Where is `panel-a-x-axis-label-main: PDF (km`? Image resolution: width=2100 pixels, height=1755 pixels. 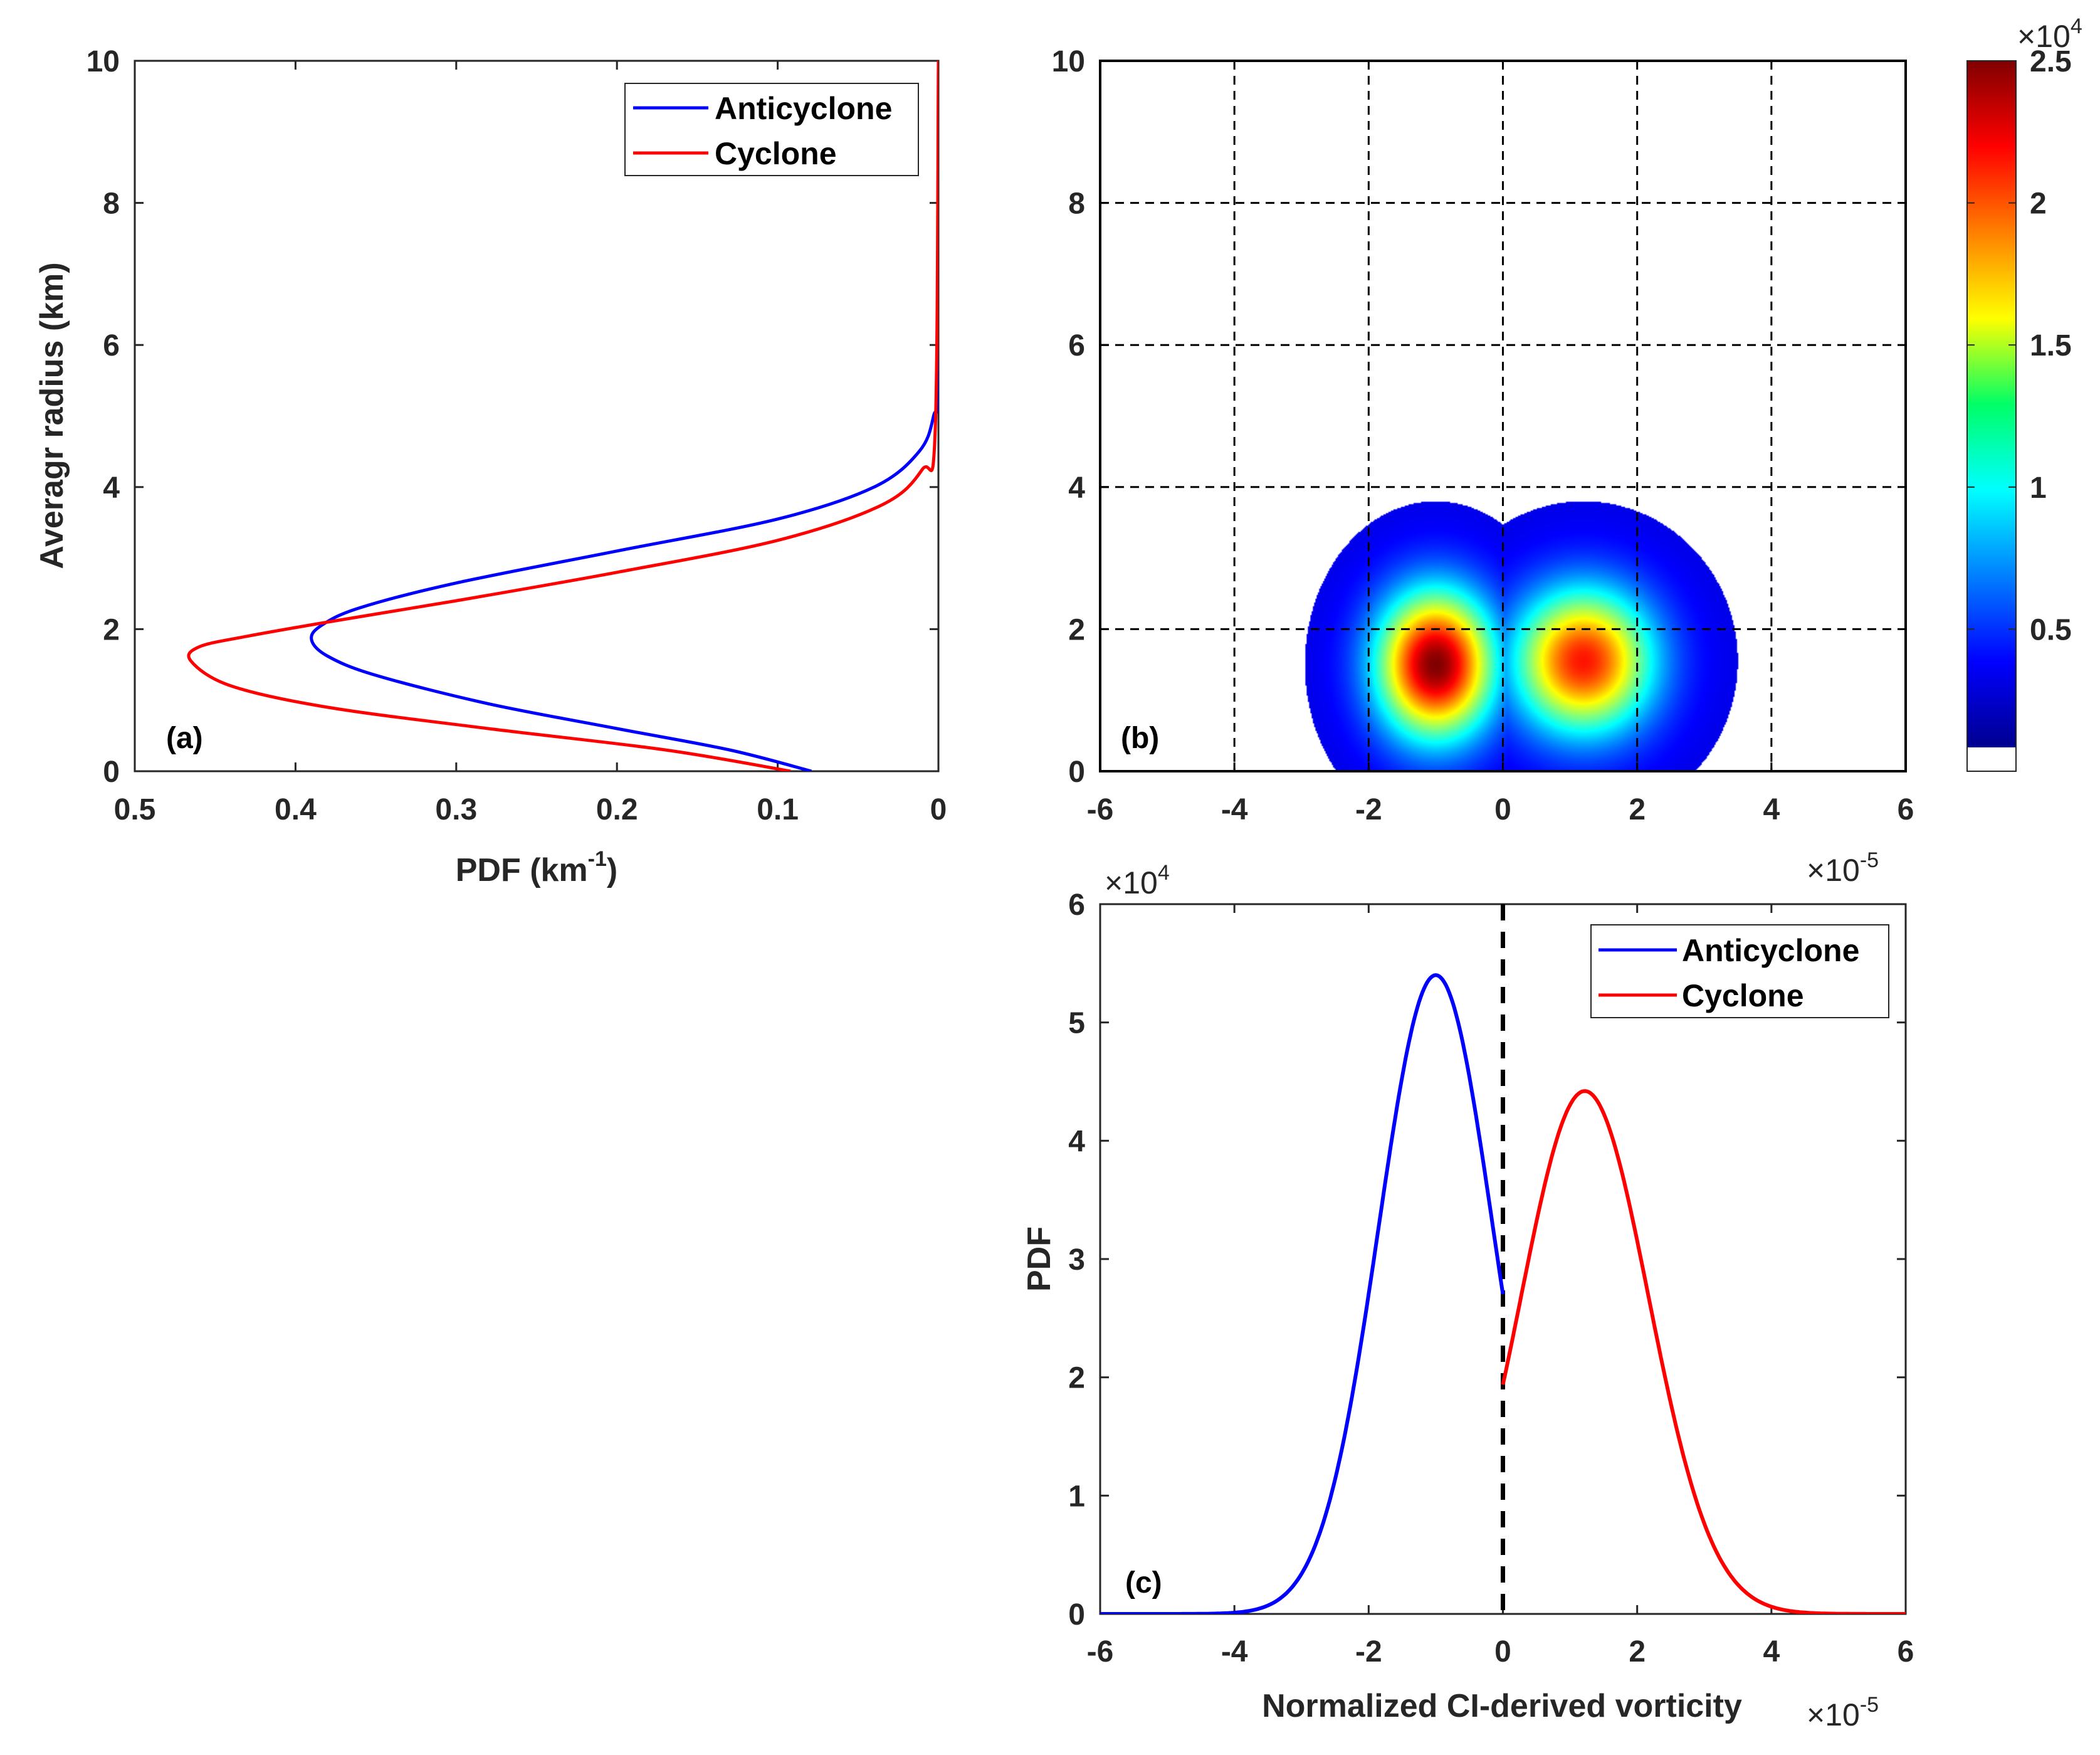 panel-a-x-axis-label-main: PDF (km is located at coordinates (522, 870).